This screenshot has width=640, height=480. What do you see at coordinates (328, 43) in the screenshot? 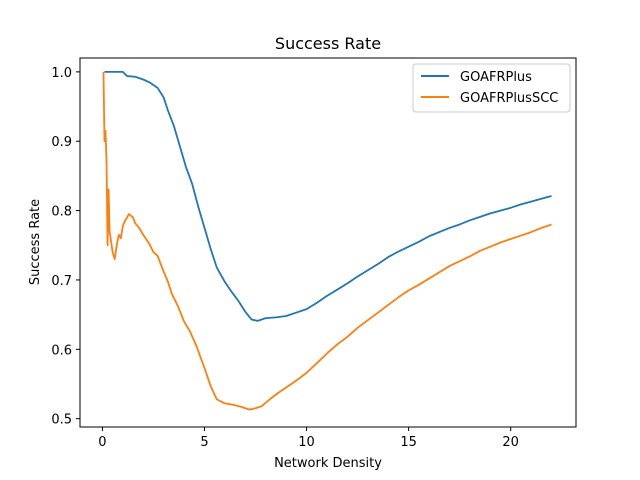
I see `chart-title: Success Rate` at bounding box center [328, 43].